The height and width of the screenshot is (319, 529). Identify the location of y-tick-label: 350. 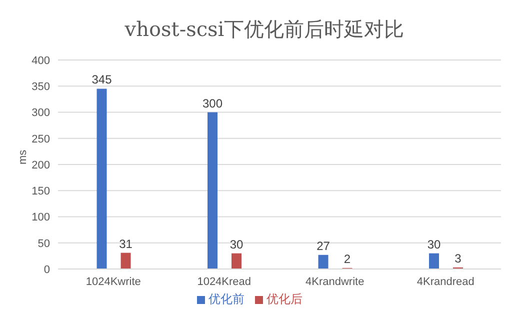
(41, 87).